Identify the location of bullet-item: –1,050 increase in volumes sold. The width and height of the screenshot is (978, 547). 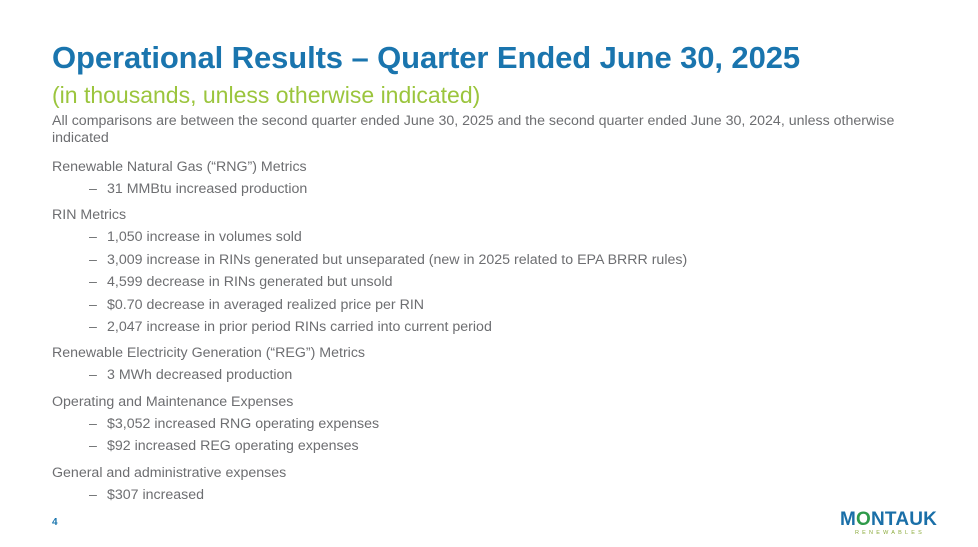
(492, 237).